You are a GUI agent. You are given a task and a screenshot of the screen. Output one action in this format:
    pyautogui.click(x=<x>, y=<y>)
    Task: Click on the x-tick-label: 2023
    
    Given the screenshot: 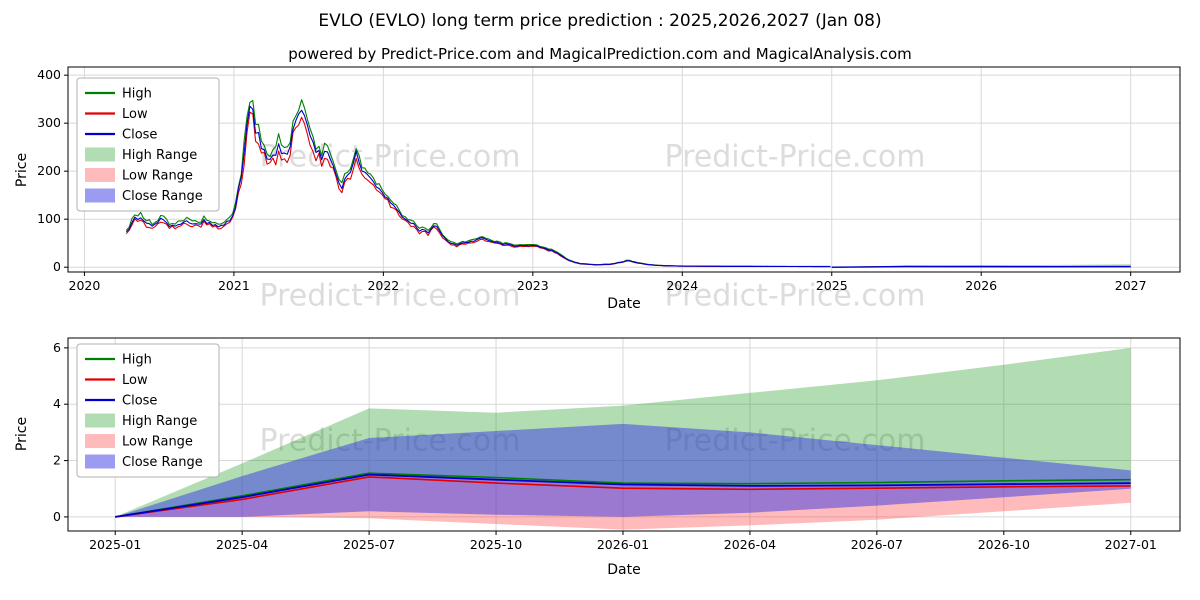 What is the action you would take?
    pyautogui.click(x=533, y=285)
    